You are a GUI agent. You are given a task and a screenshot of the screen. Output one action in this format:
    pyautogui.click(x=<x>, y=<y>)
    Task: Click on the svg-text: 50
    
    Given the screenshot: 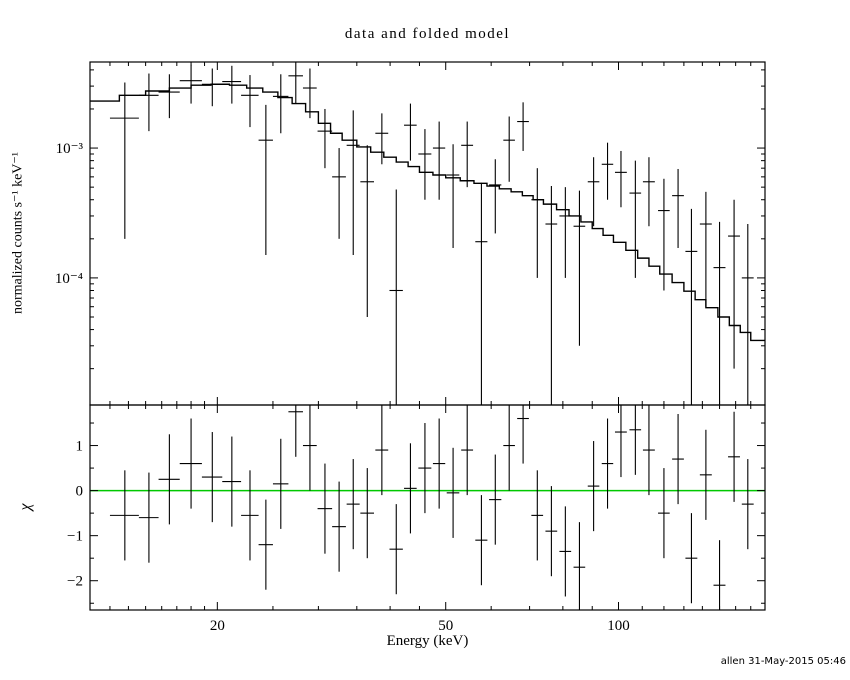 What is the action you would take?
    pyautogui.click(x=445, y=626)
    